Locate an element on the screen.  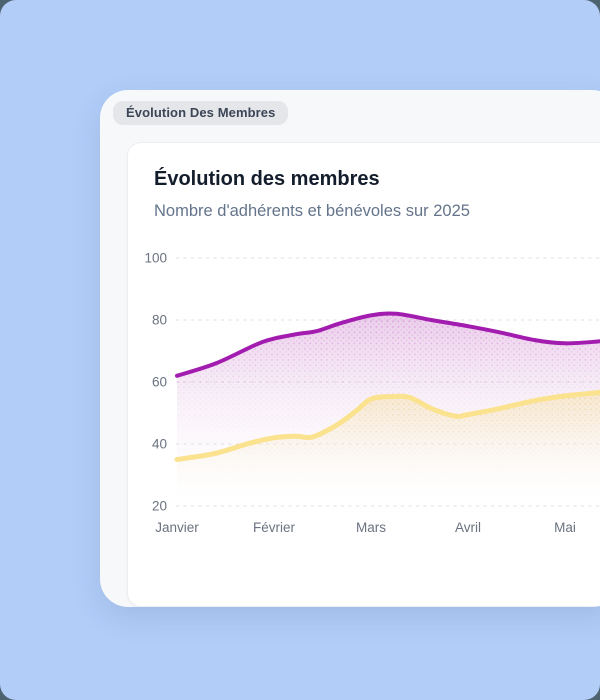
svg-text: Mai is located at coordinates (565, 527).